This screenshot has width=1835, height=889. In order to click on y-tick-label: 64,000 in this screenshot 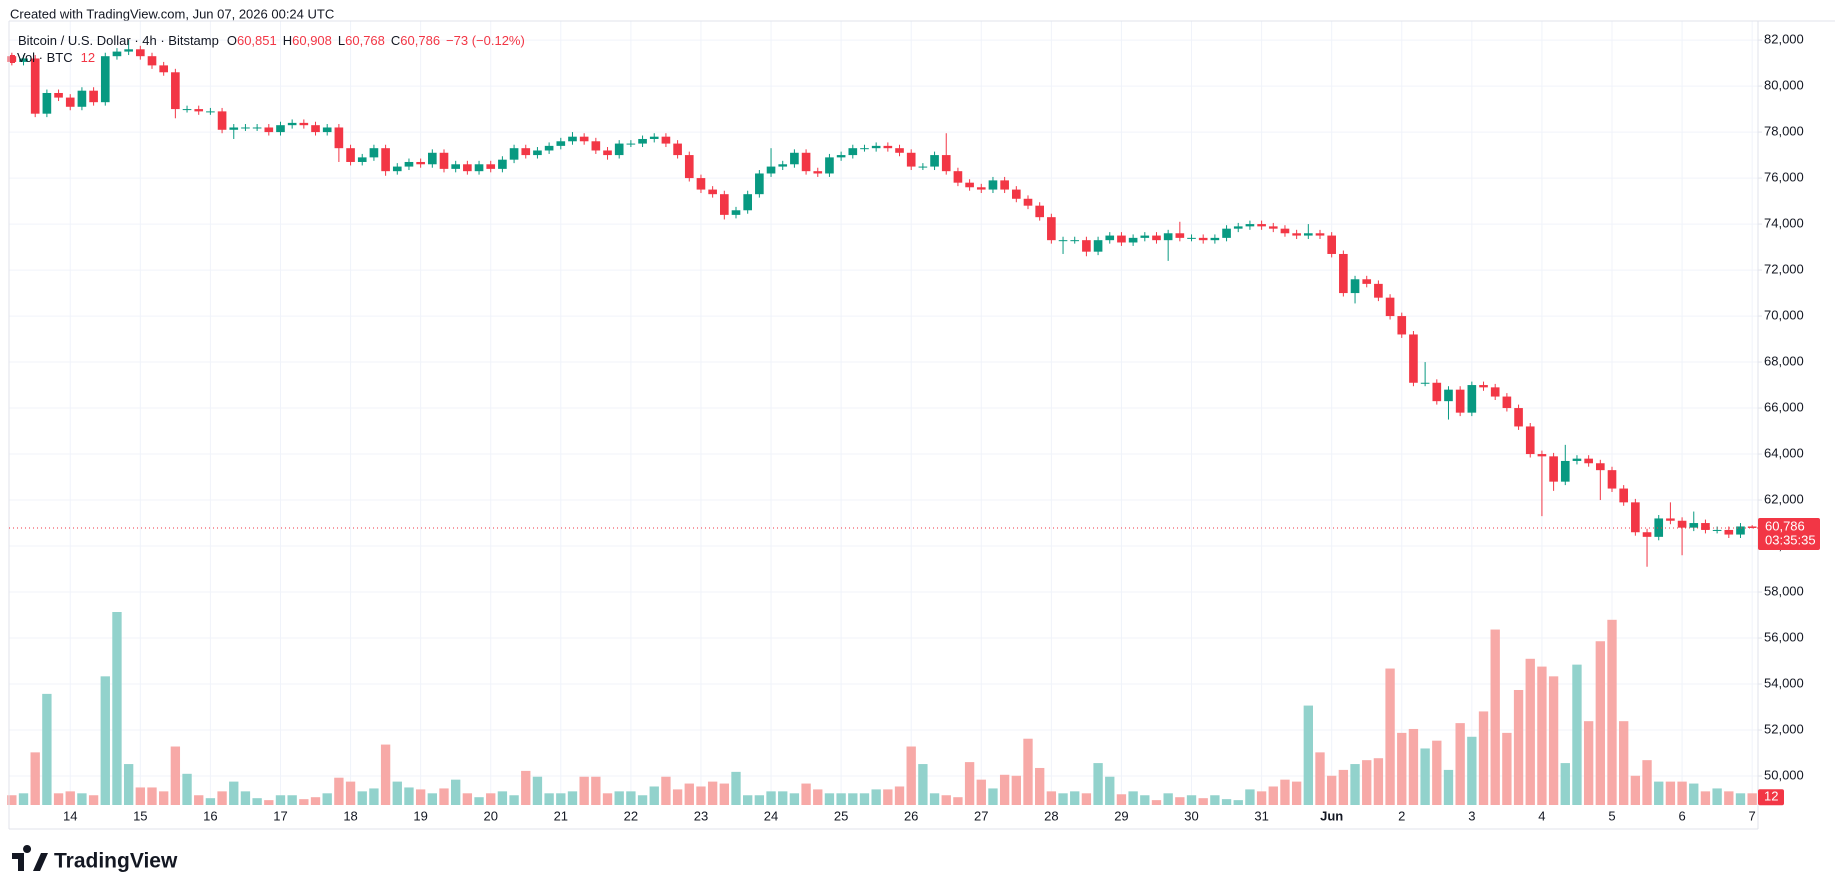, I will do `click(1784, 452)`.